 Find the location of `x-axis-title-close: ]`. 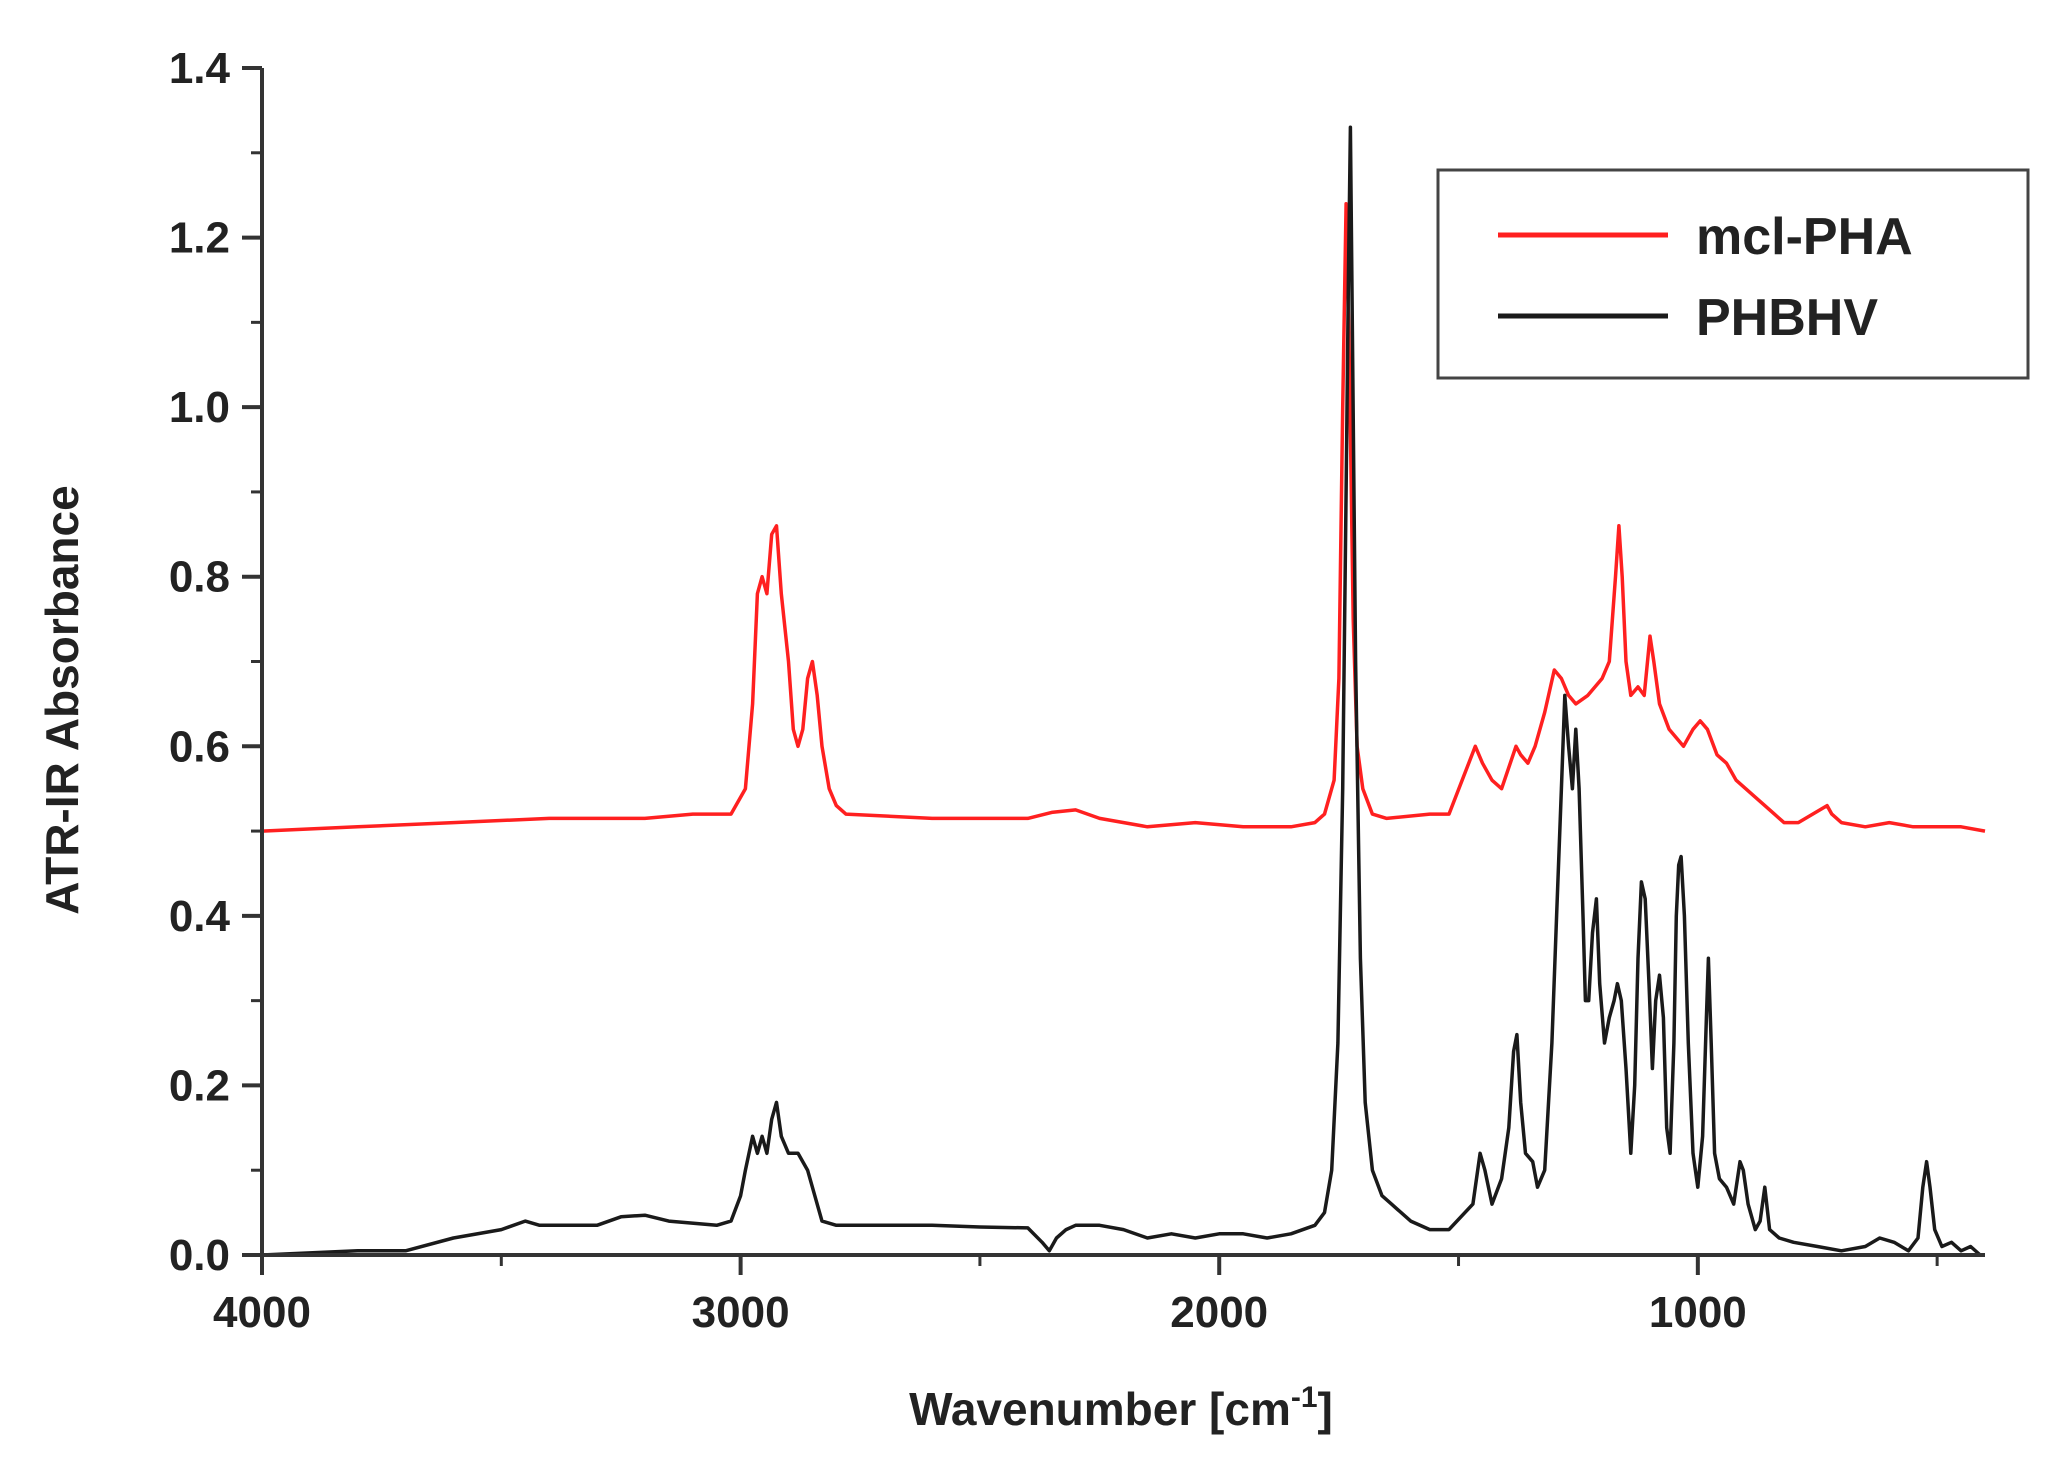

x-axis-title-close: ] is located at coordinates (1325, 1409).